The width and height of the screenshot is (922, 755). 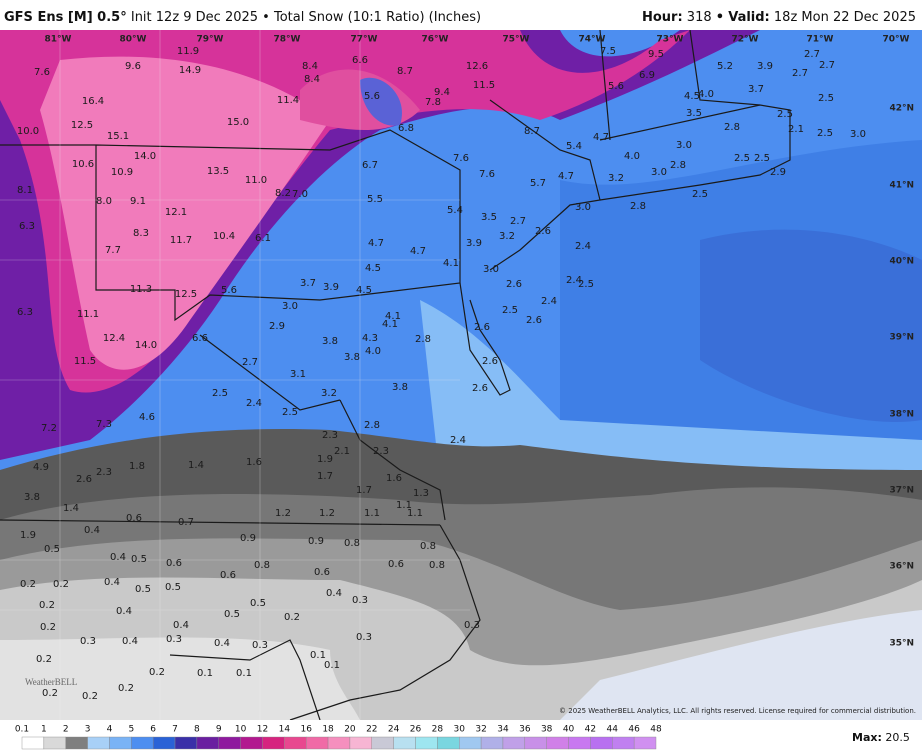 What do you see at coordinates (316, 541) in the screenshot?
I see `map-value: 0.9` at bounding box center [316, 541].